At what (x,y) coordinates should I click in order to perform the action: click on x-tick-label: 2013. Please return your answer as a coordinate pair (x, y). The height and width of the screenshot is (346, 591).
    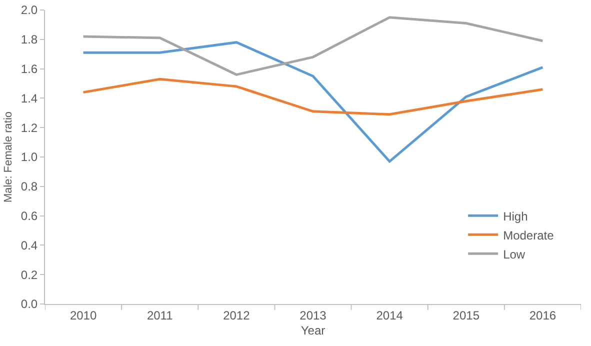
    Looking at the image, I should click on (313, 315).